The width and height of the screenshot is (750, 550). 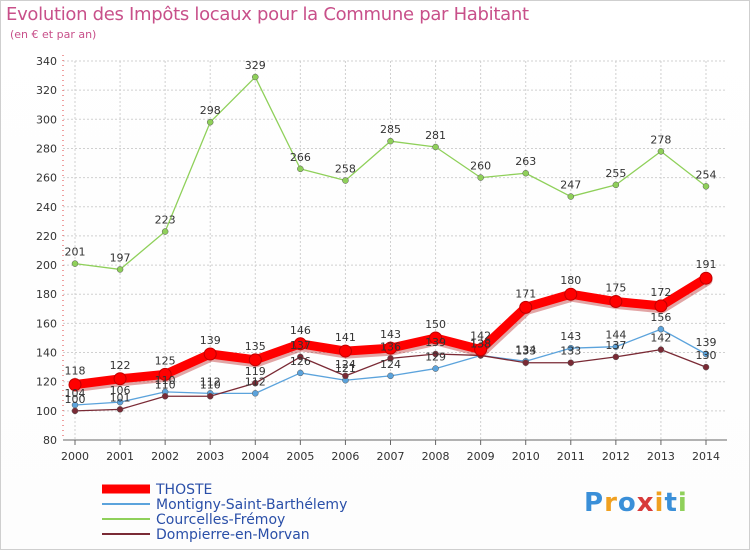 What do you see at coordinates (75, 399) in the screenshot?
I see `data-label: 100` at bounding box center [75, 399].